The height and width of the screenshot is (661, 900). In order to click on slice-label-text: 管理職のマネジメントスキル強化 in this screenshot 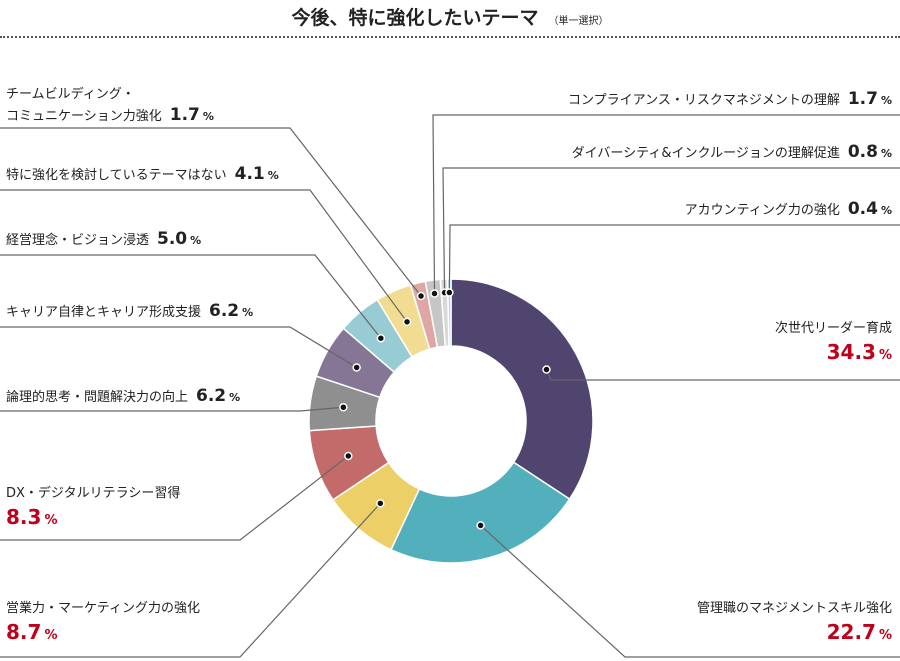, I will do `click(794, 608)`.